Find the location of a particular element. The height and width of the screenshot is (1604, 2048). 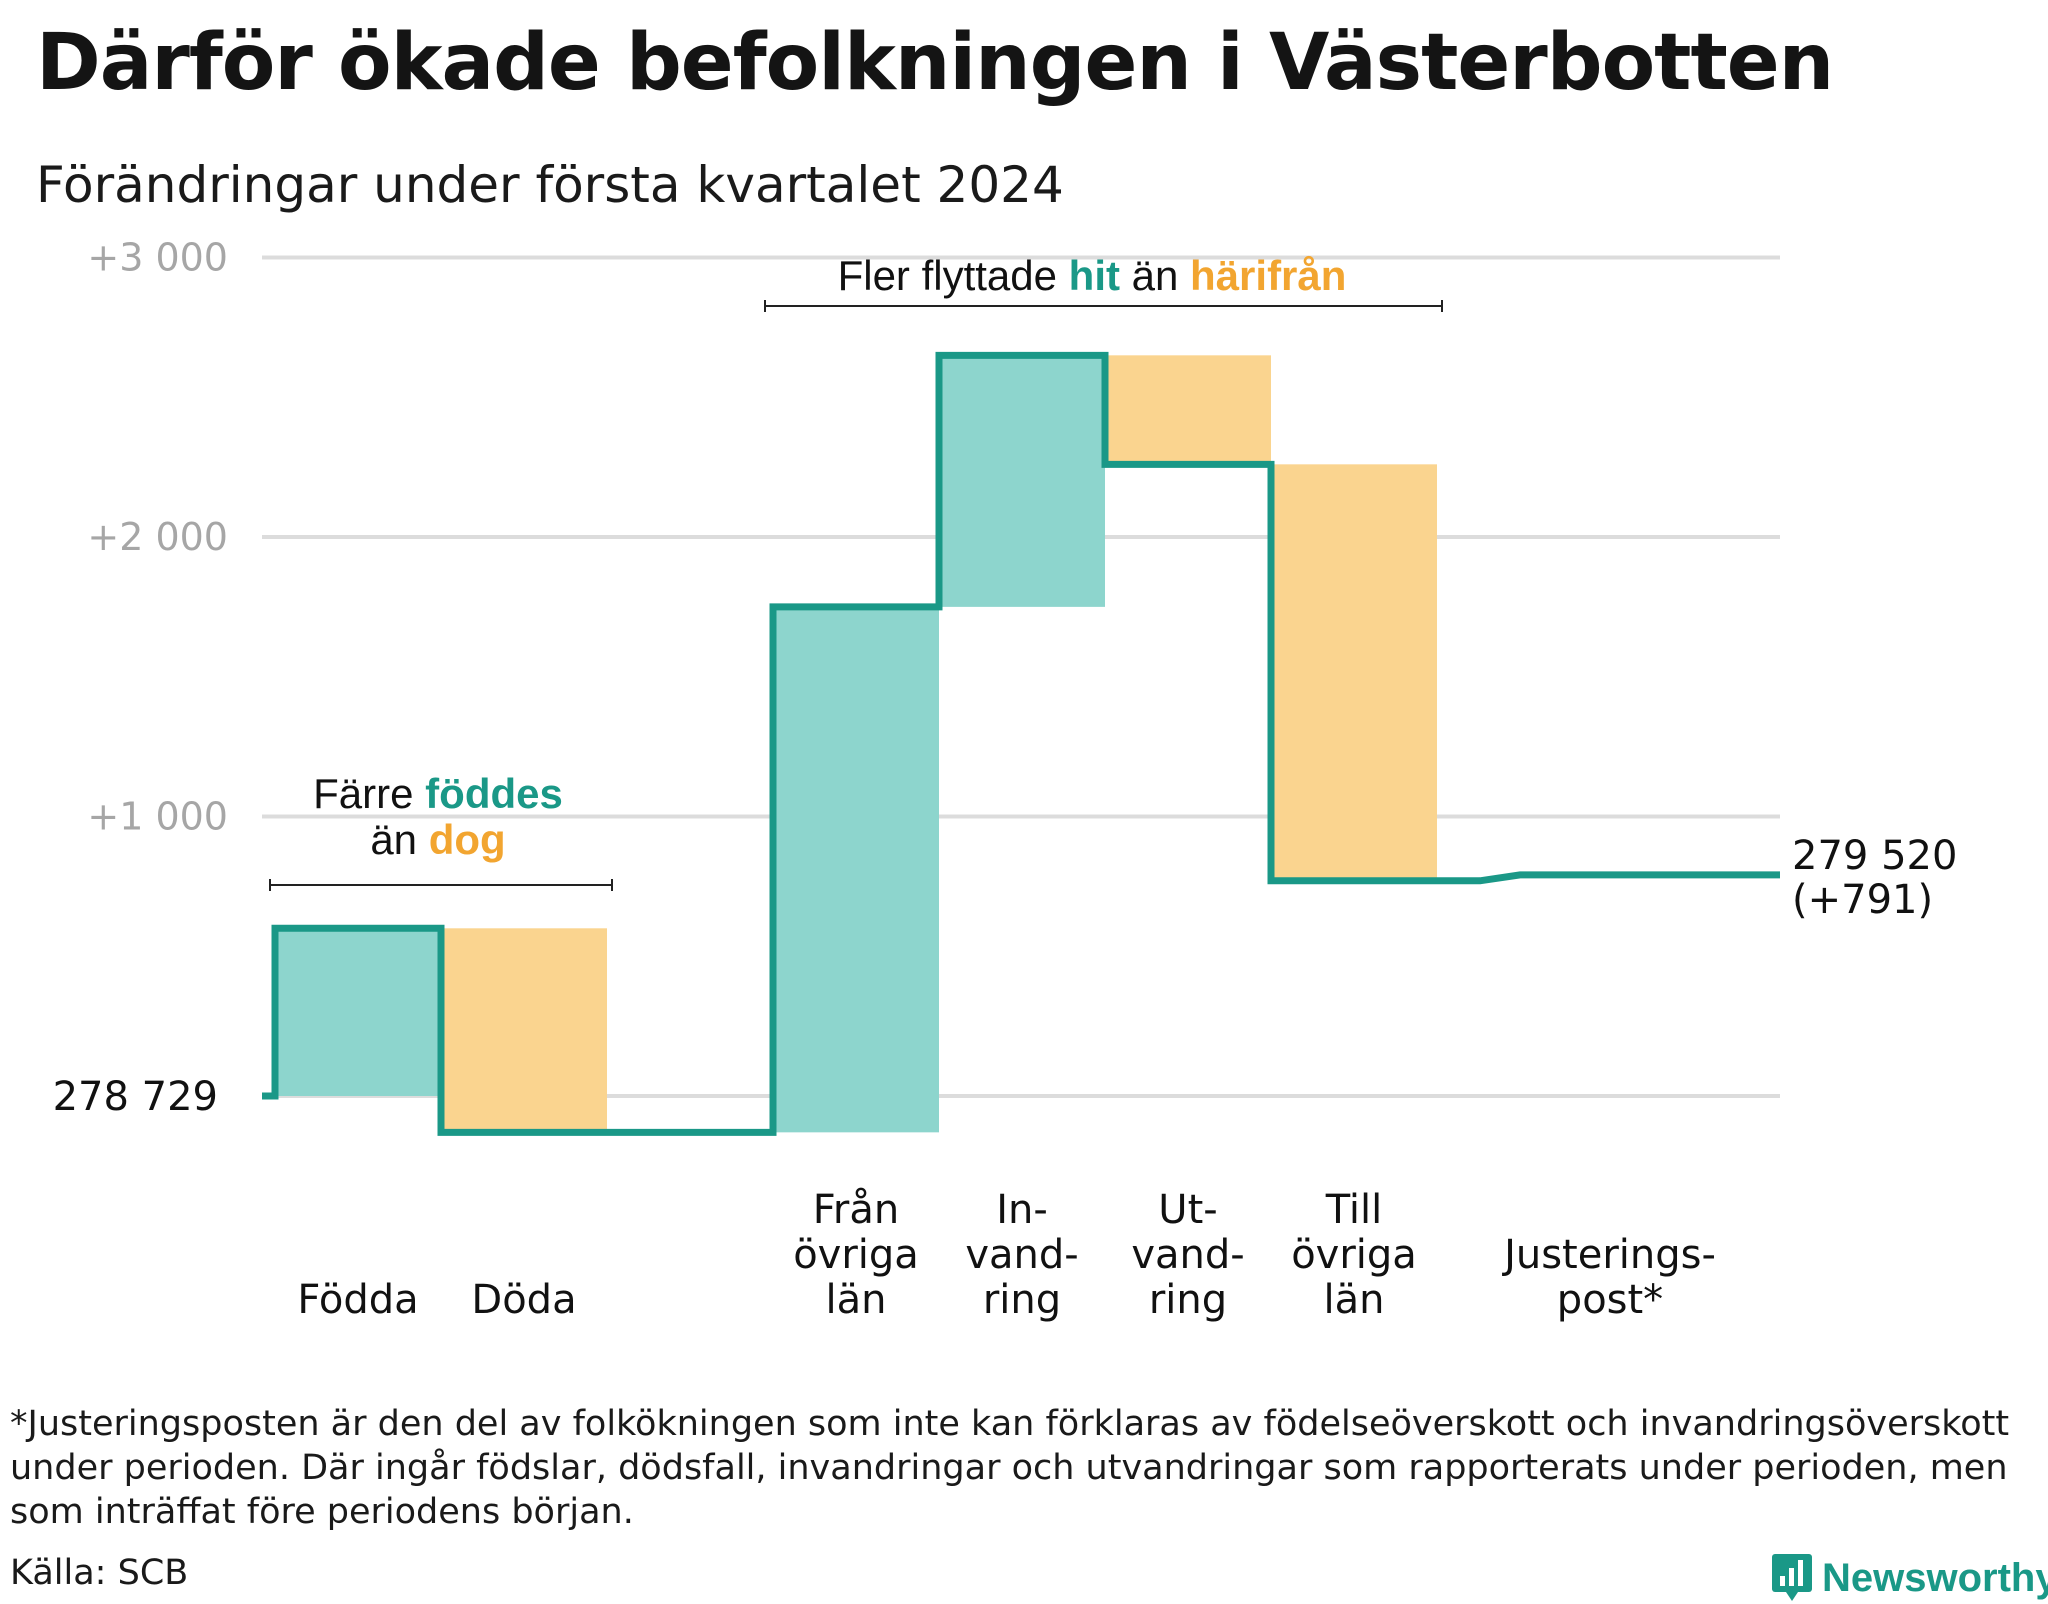

newsworthy-logo: Newsworthy is located at coordinates (1910, 1578).